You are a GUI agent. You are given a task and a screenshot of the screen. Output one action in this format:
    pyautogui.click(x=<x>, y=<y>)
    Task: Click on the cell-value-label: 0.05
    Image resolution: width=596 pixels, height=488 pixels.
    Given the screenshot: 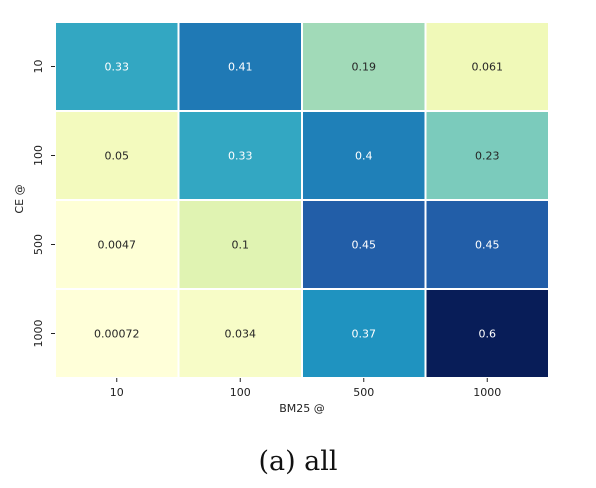 What is the action you would take?
    pyautogui.click(x=117, y=156)
    